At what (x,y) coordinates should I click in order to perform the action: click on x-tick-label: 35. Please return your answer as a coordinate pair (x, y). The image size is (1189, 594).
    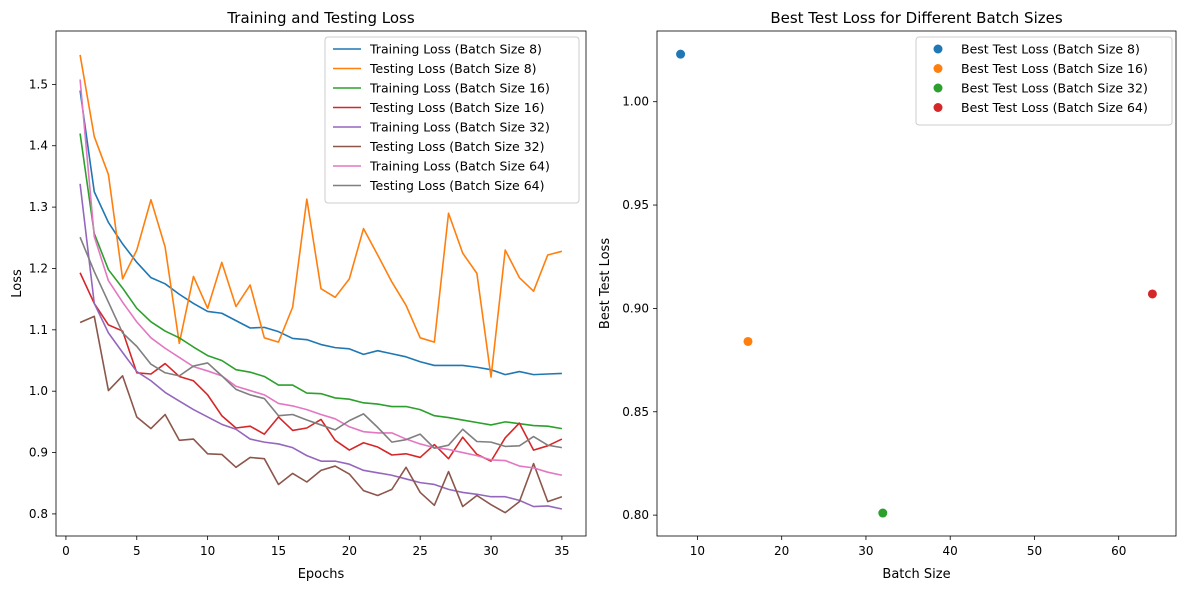
    Looking at the image, I should click on (561, 551).